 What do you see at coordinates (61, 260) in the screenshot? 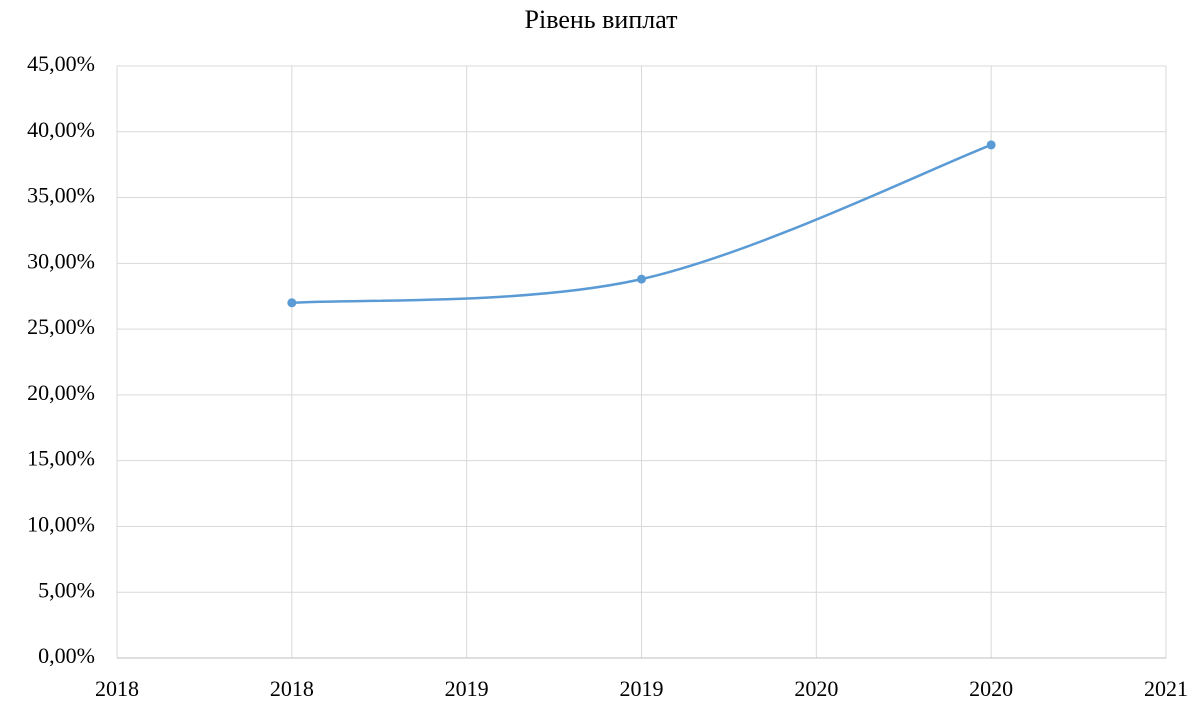
I see `y-tick-label: 30,00%` at bounding box center [61, 260].